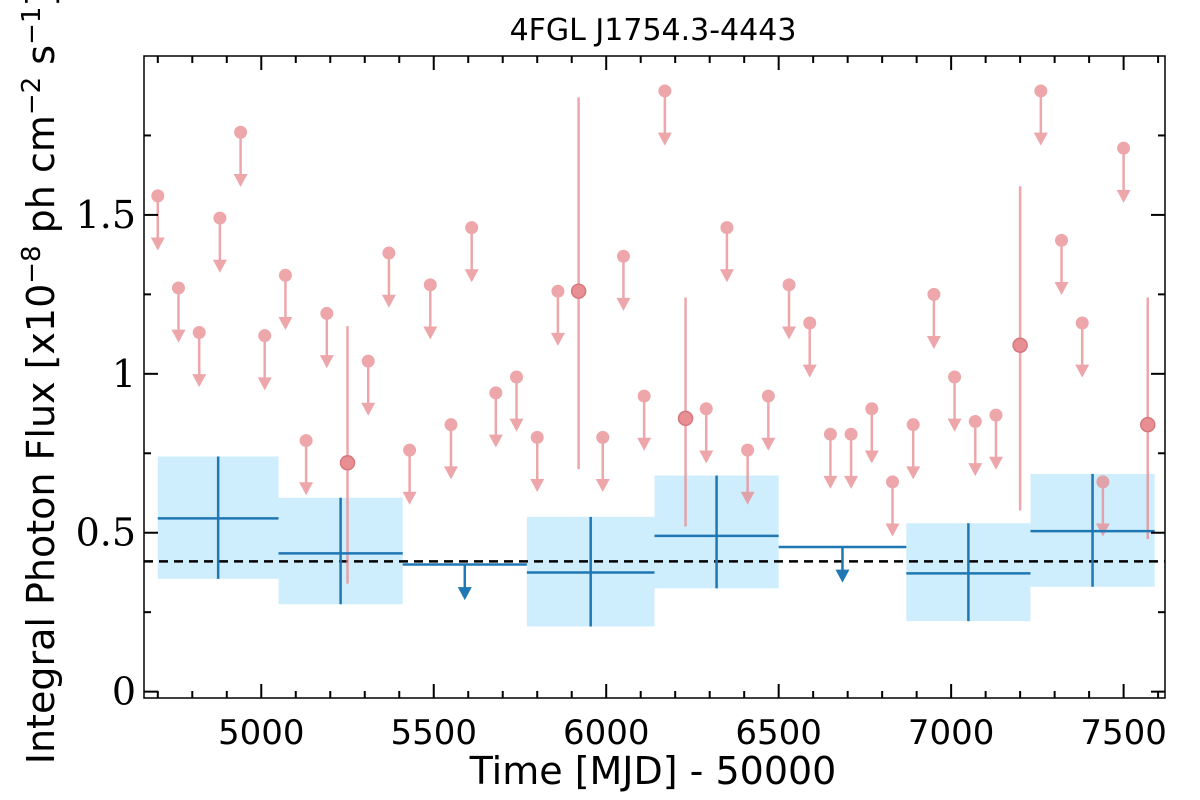 The width and height of the screenshot is (1200, 800). Describe the element at coordinates (1123, 733) in the screenshot. I see `x-tick-label: 7500` at that location.